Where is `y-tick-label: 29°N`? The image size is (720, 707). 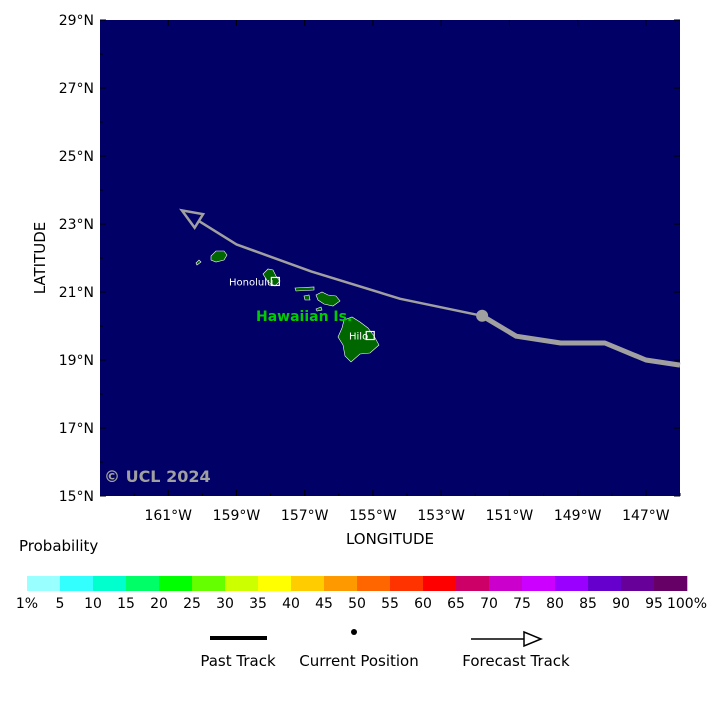 y-tick-label: 29°N is located at coordinates (76, 21).